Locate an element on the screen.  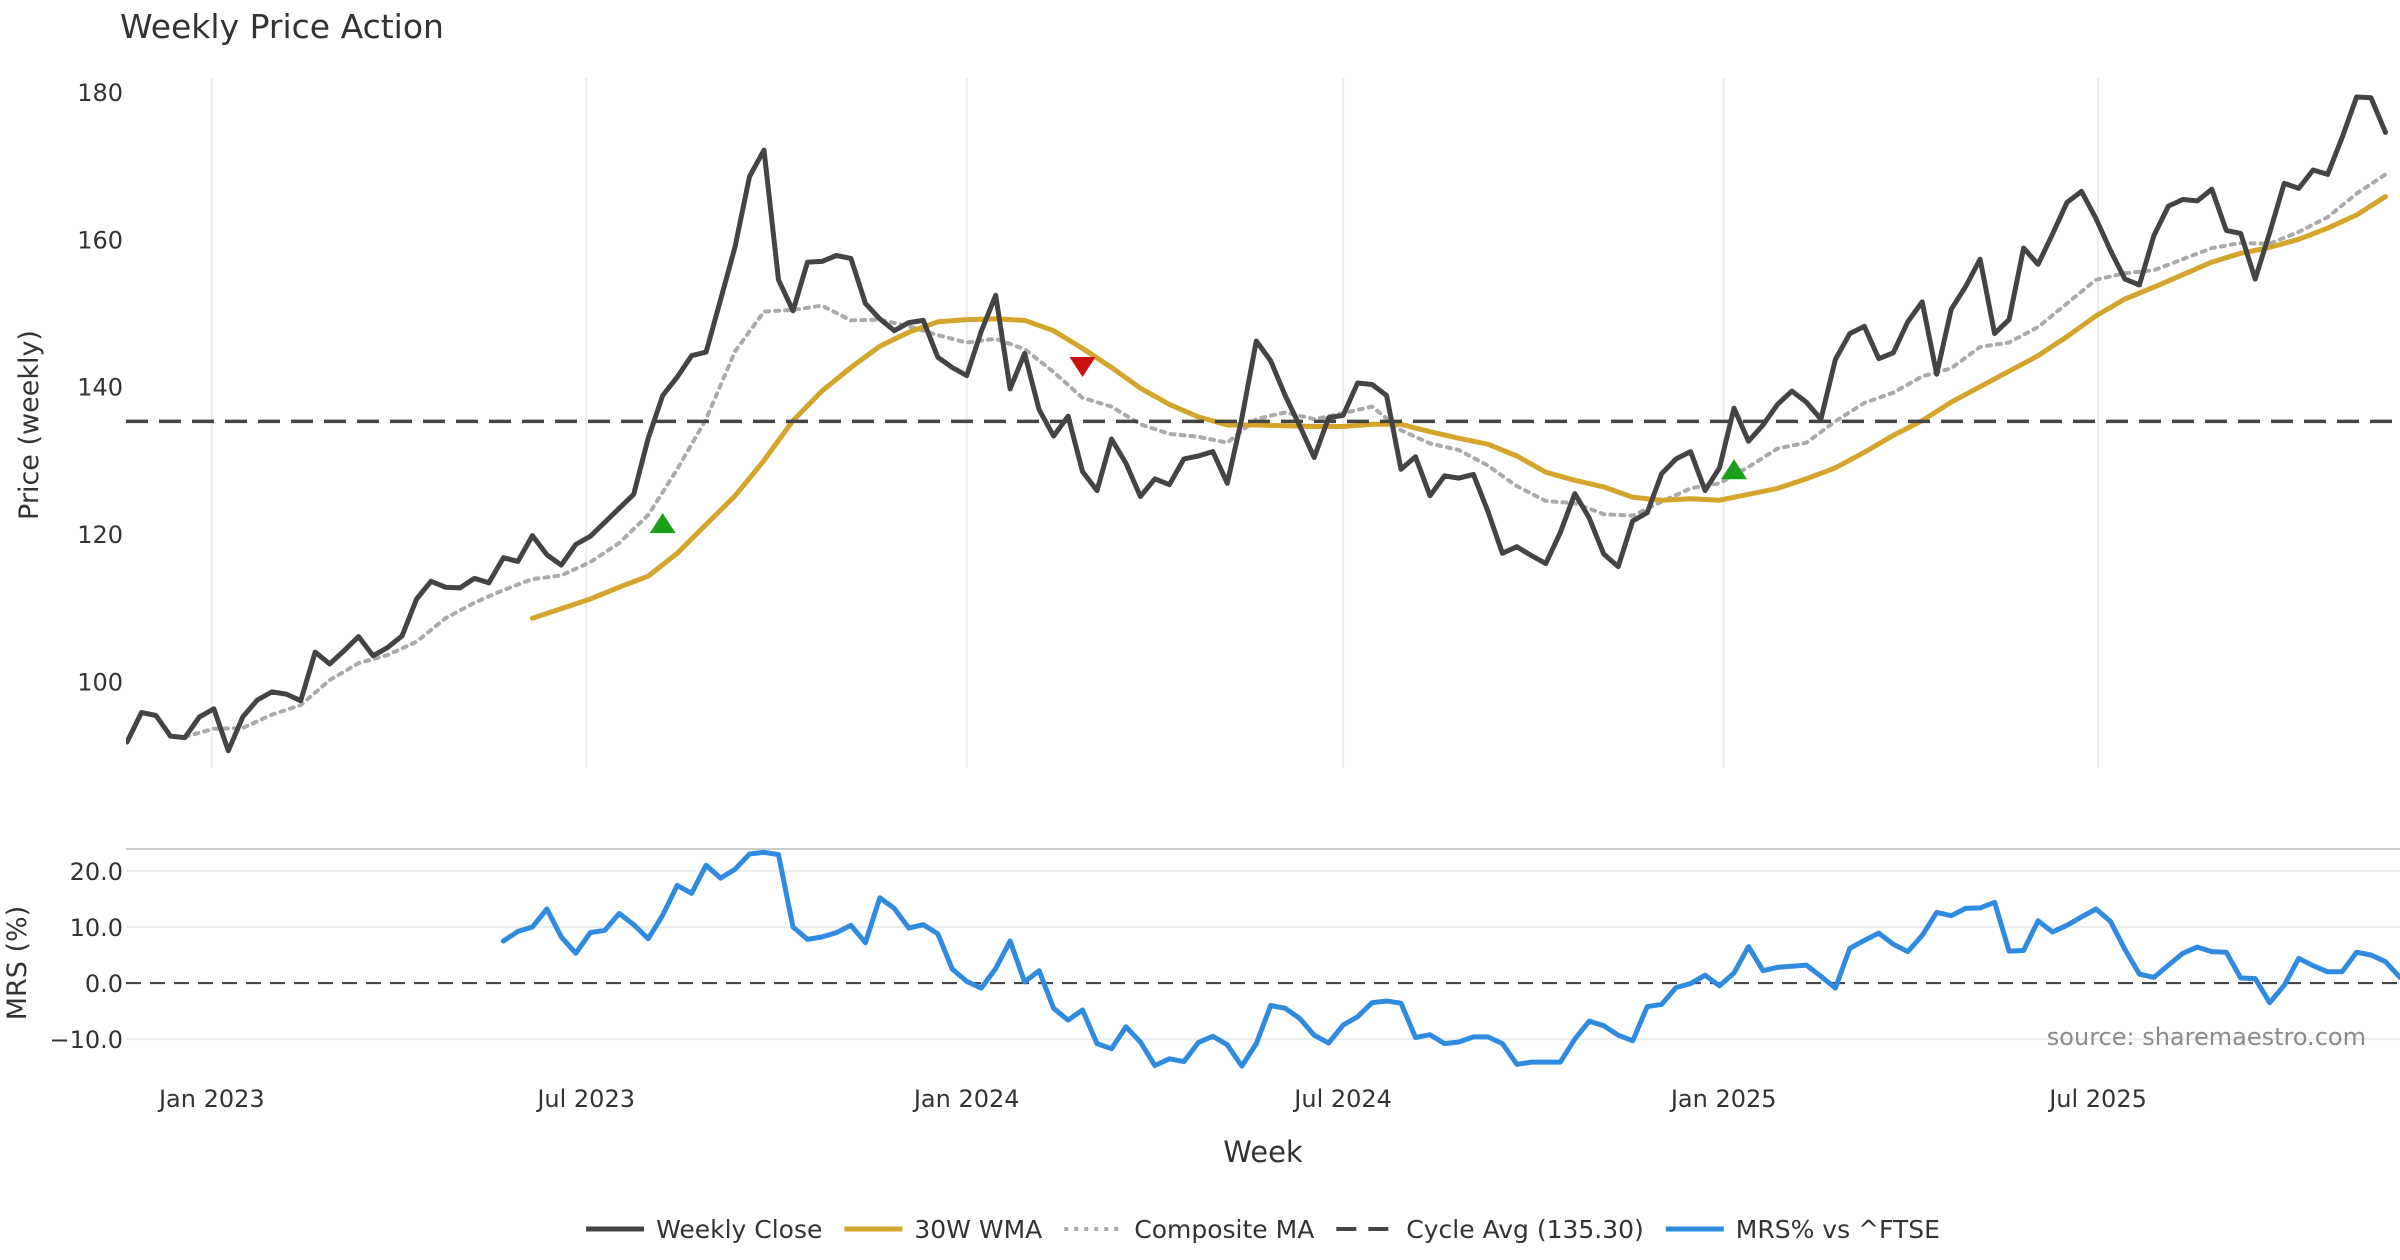
legend-item: Composite MA is located at coordinates (1189, 1229).